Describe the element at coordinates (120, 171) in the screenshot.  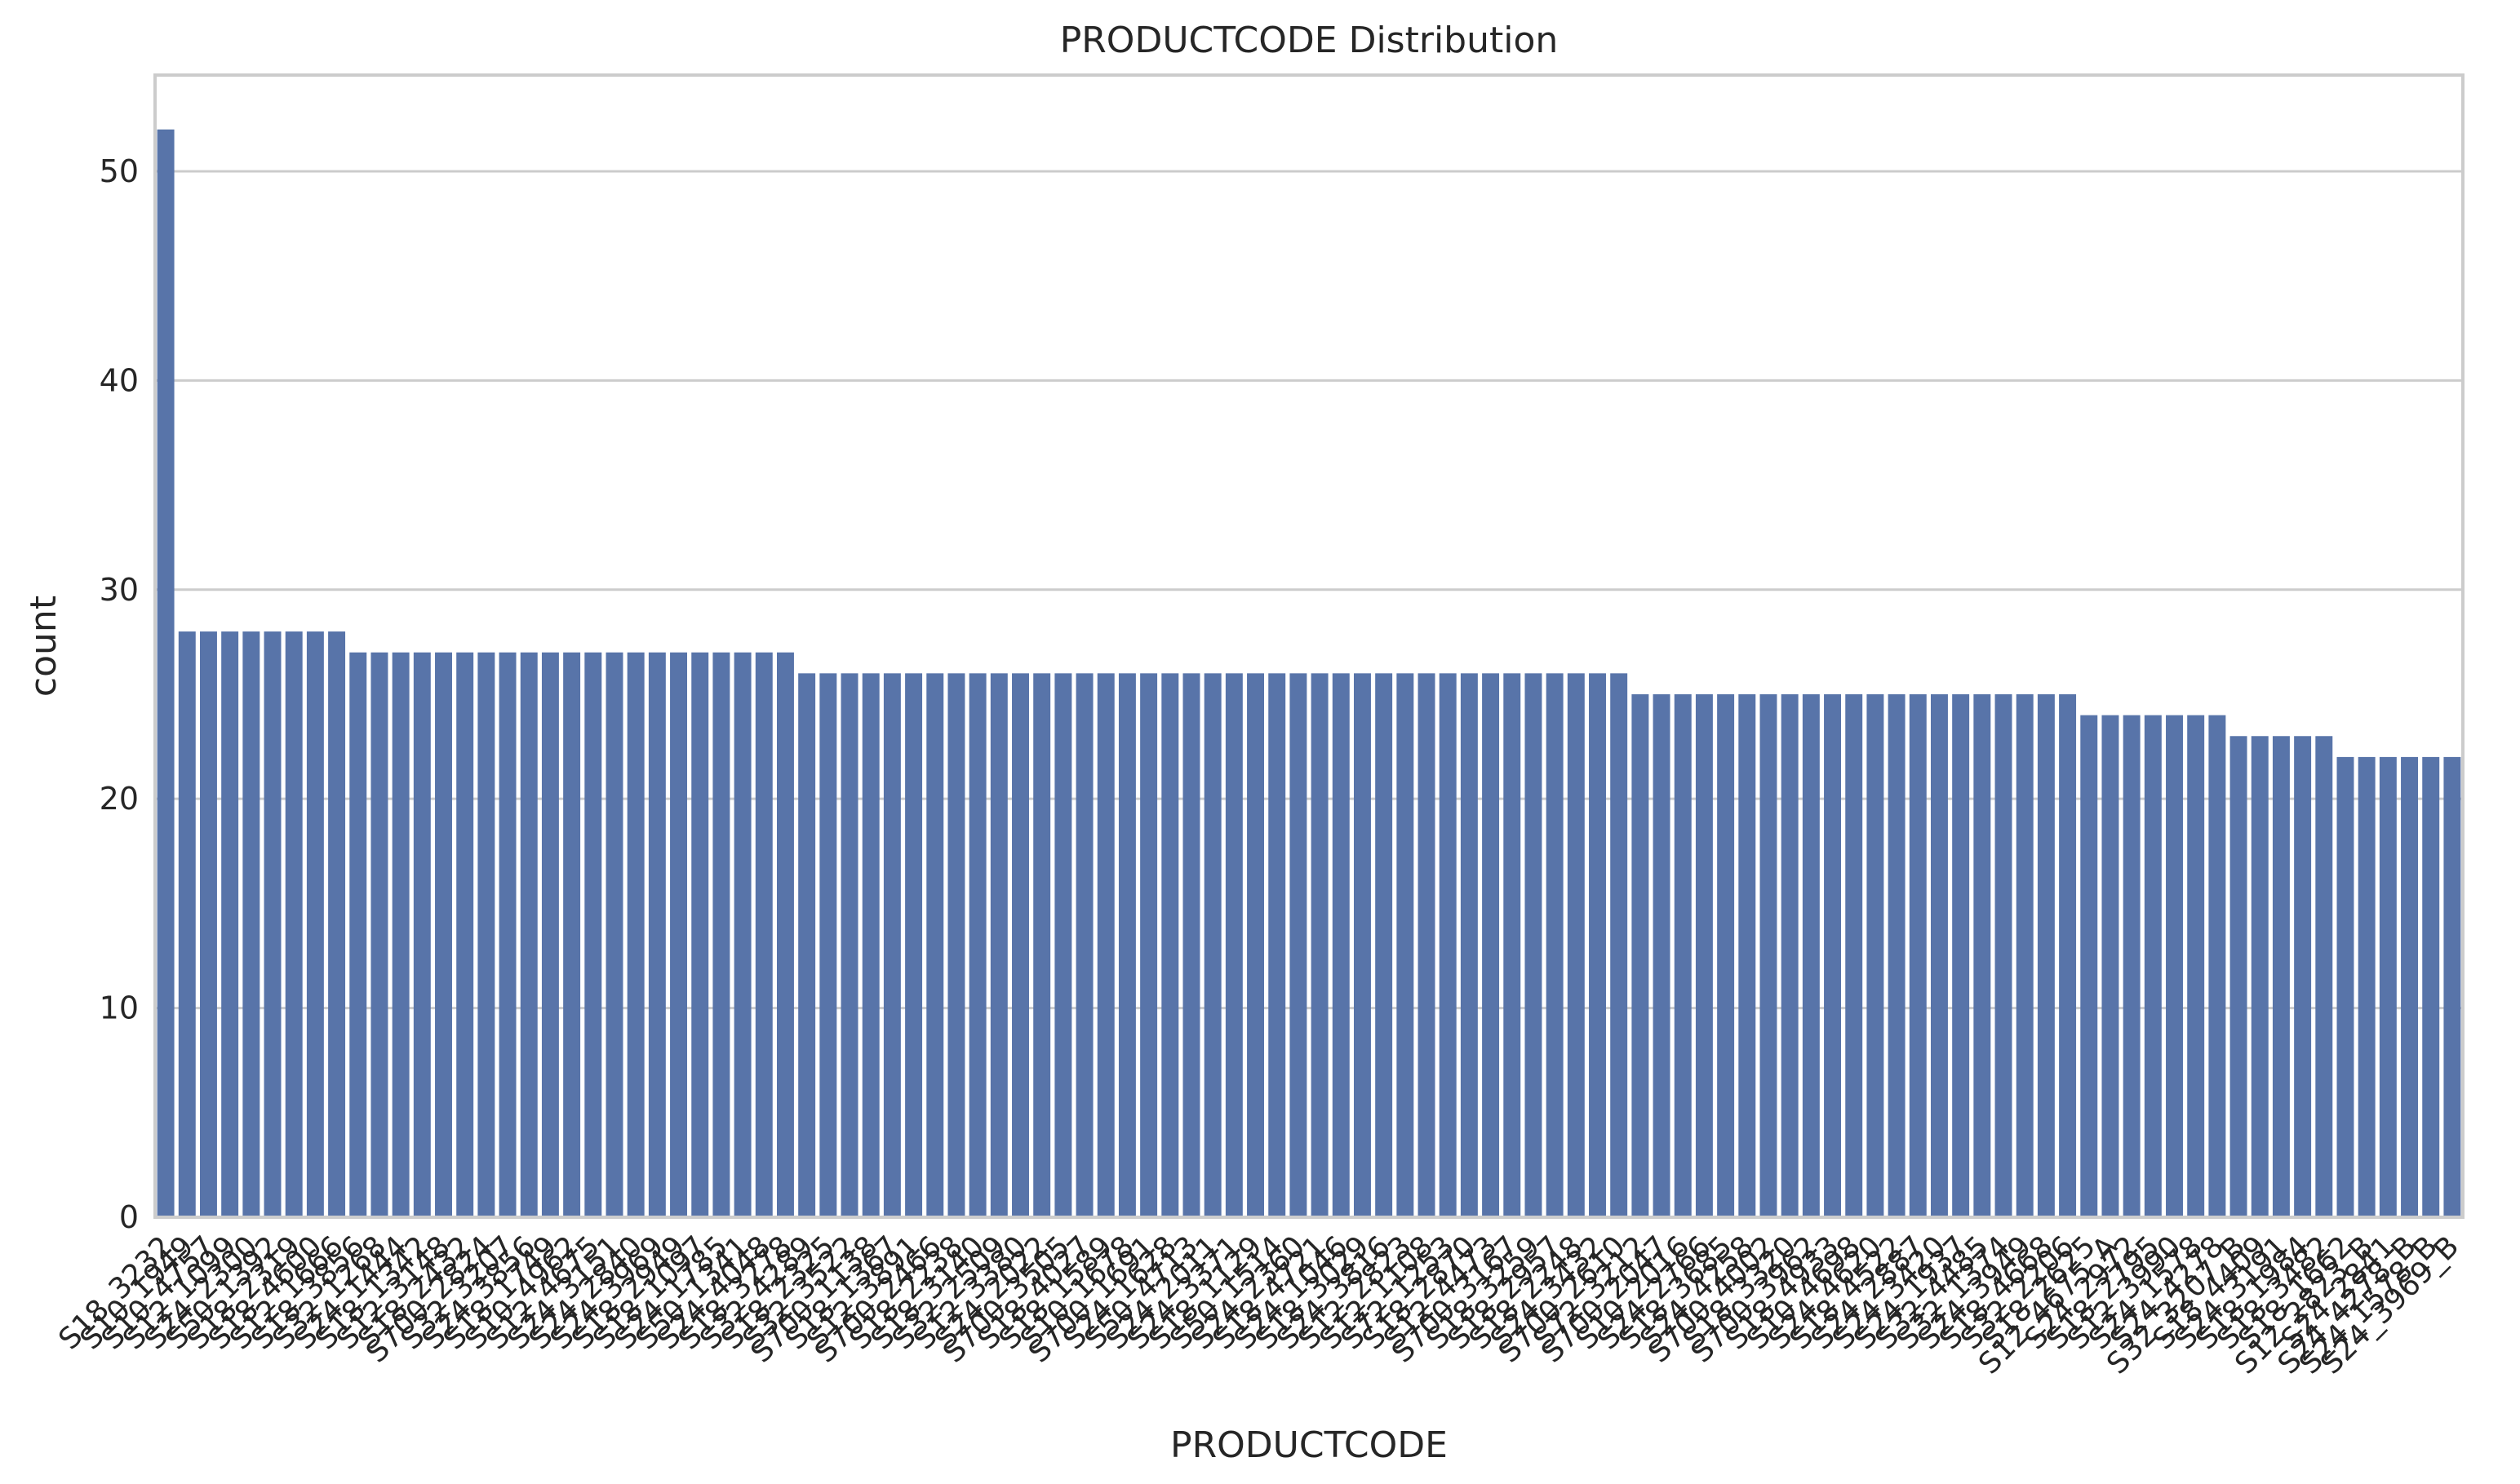
I see `y-tick-label: 50` at that location.